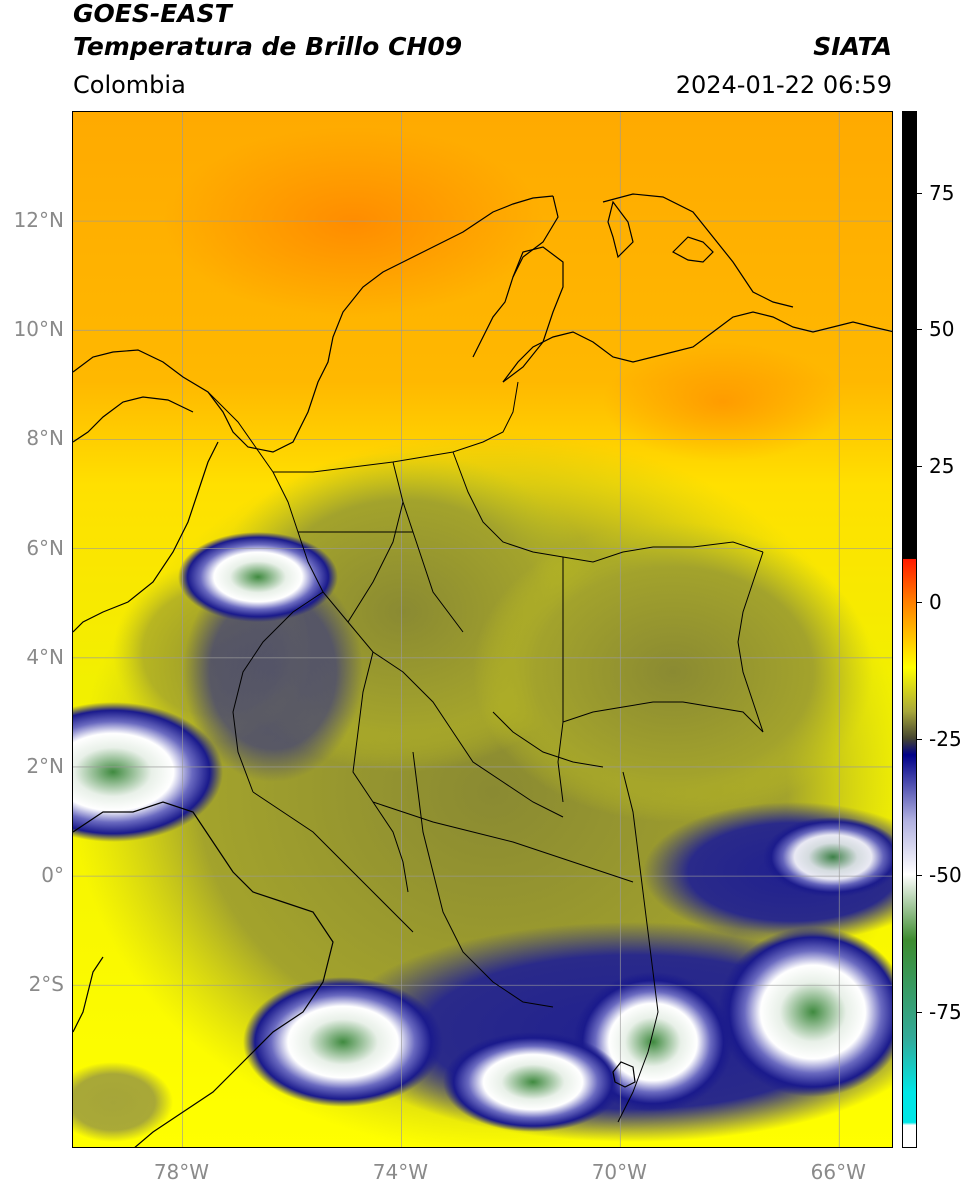  What do you see at coordinates (353, 222) in the screenshot?
I see `hot-area-north` at bounding box center [353, 222].